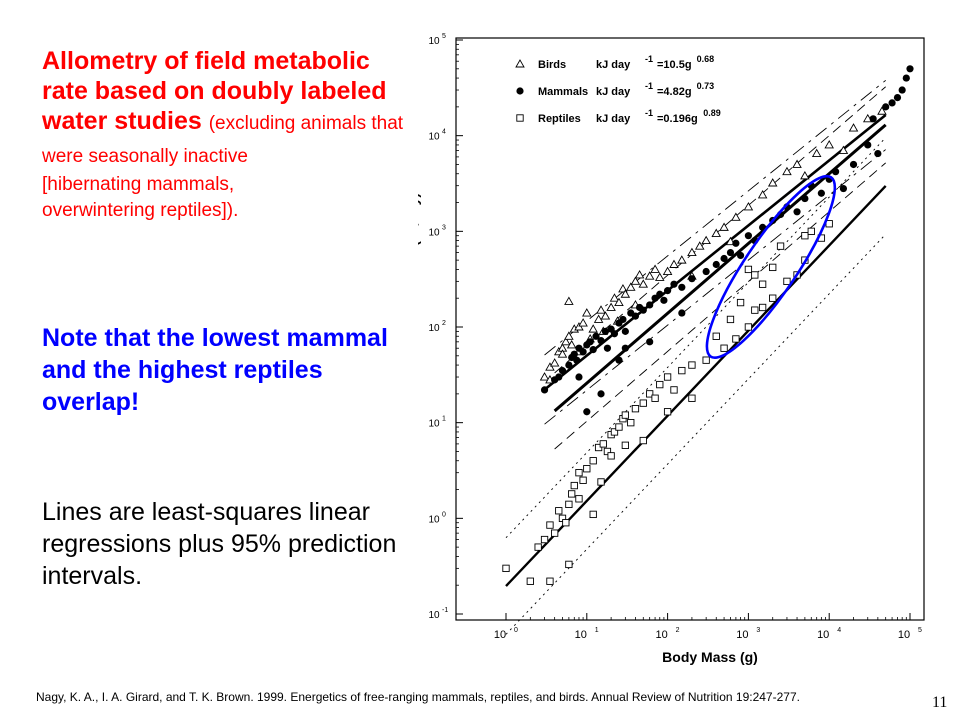  Describe the element at coordinates (434, 137) in the screenshot. I see `y-tick-label-5: 10` at that location.